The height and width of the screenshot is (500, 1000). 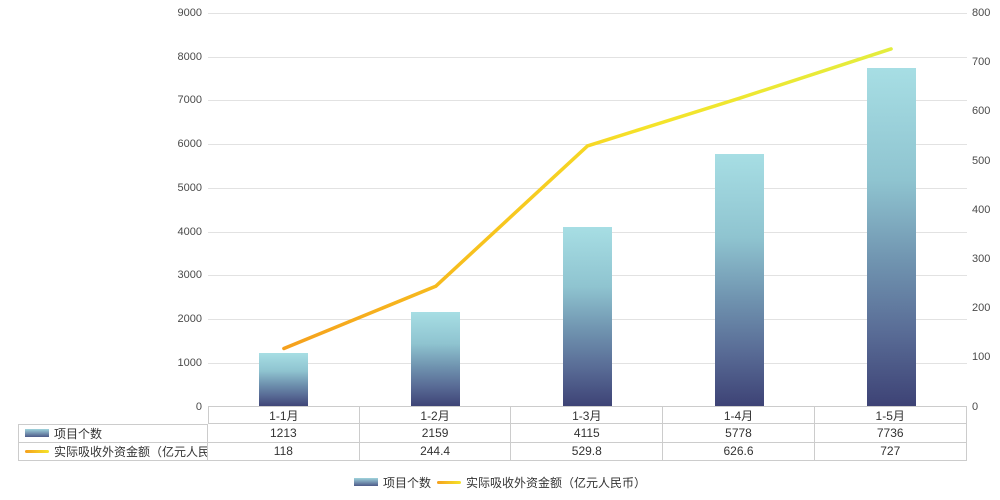 What do you see at coordinates (587, 415) in the screenshot?
I see `table-cell-category-header-1-3月: 1-3月` at bounding box center [587, 415].